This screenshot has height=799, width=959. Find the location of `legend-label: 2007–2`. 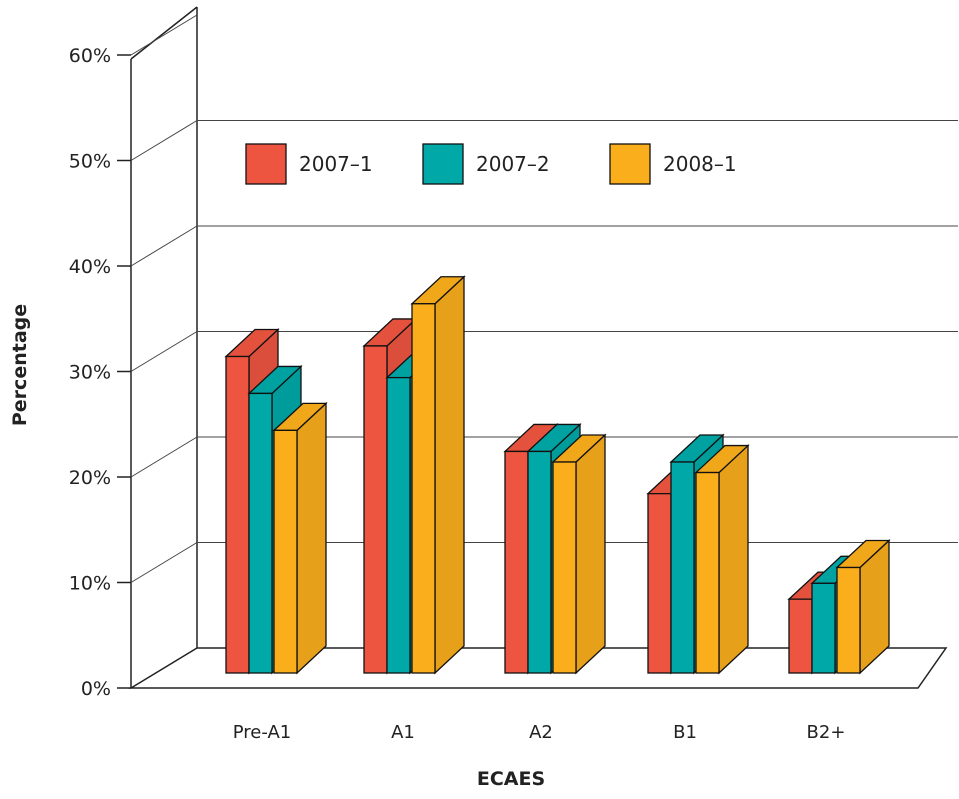

legend-label: 2007–2 is located at coordinates (513, 164).